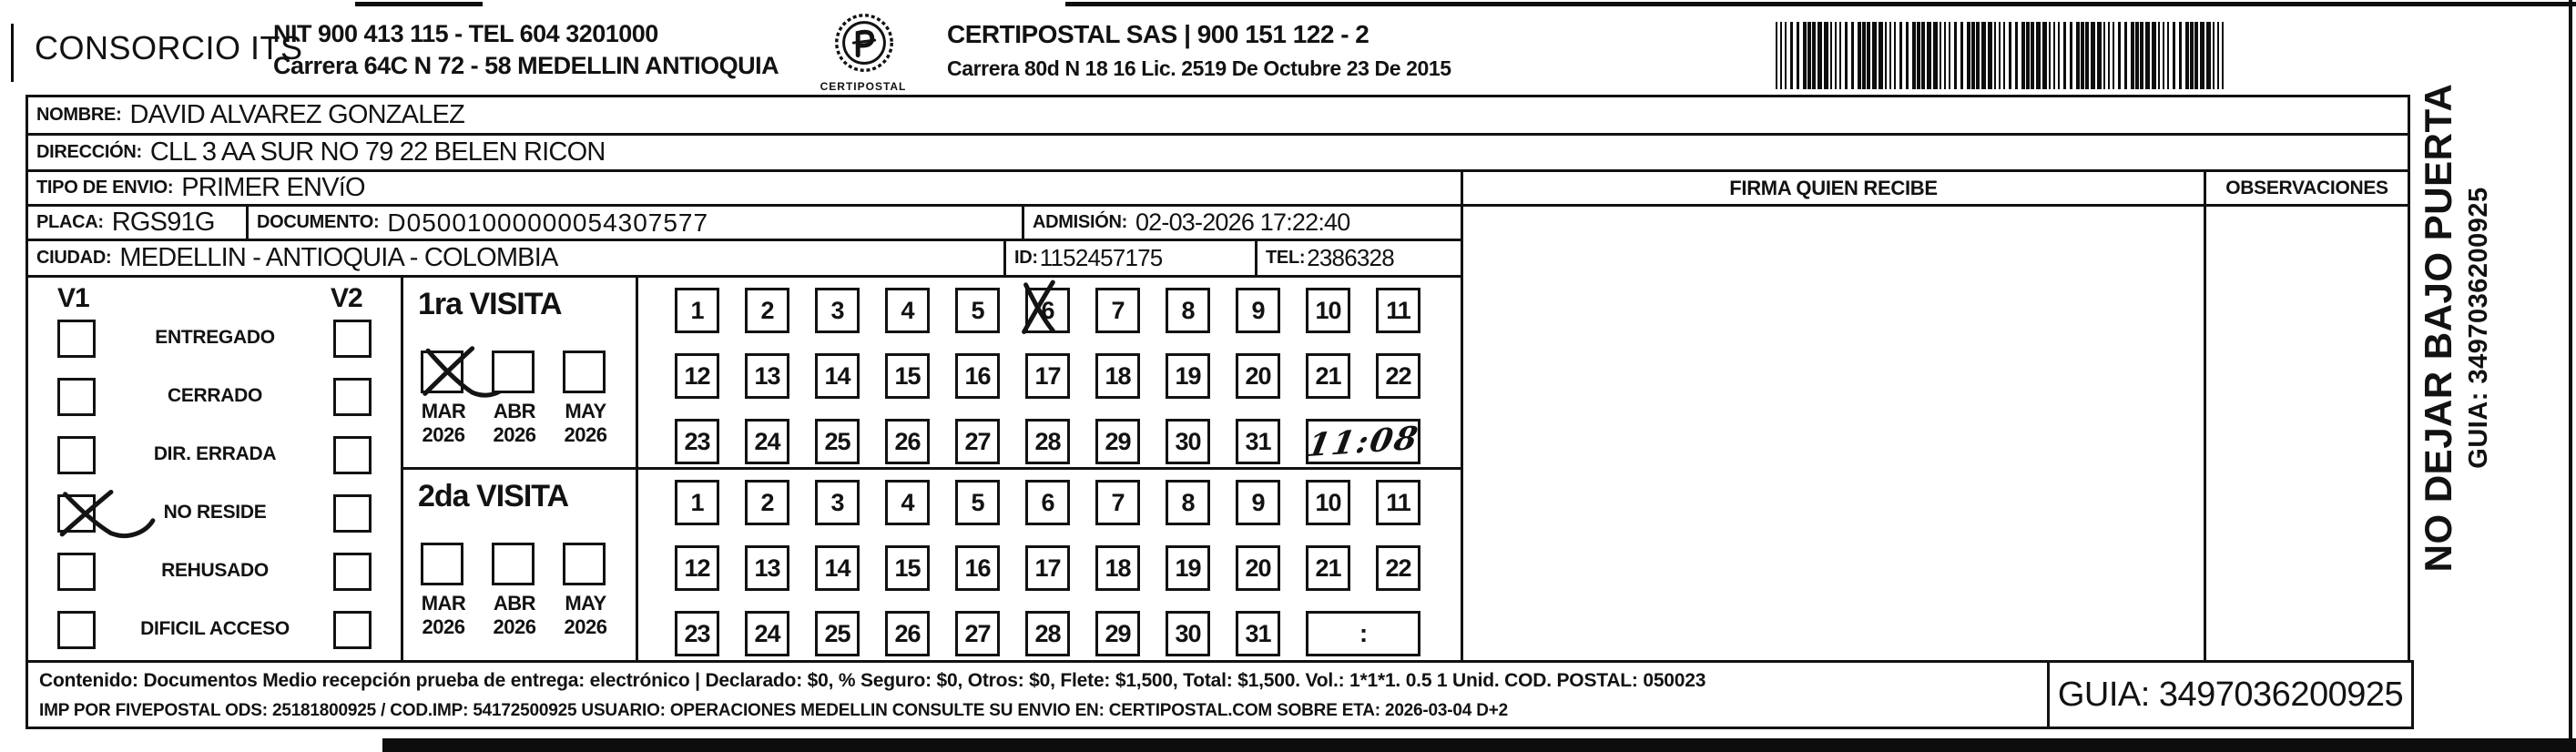  What do you see at coordinates (837, 441) in the screenshot?
I see `day-number: 25` at bounding box center [837, 441].